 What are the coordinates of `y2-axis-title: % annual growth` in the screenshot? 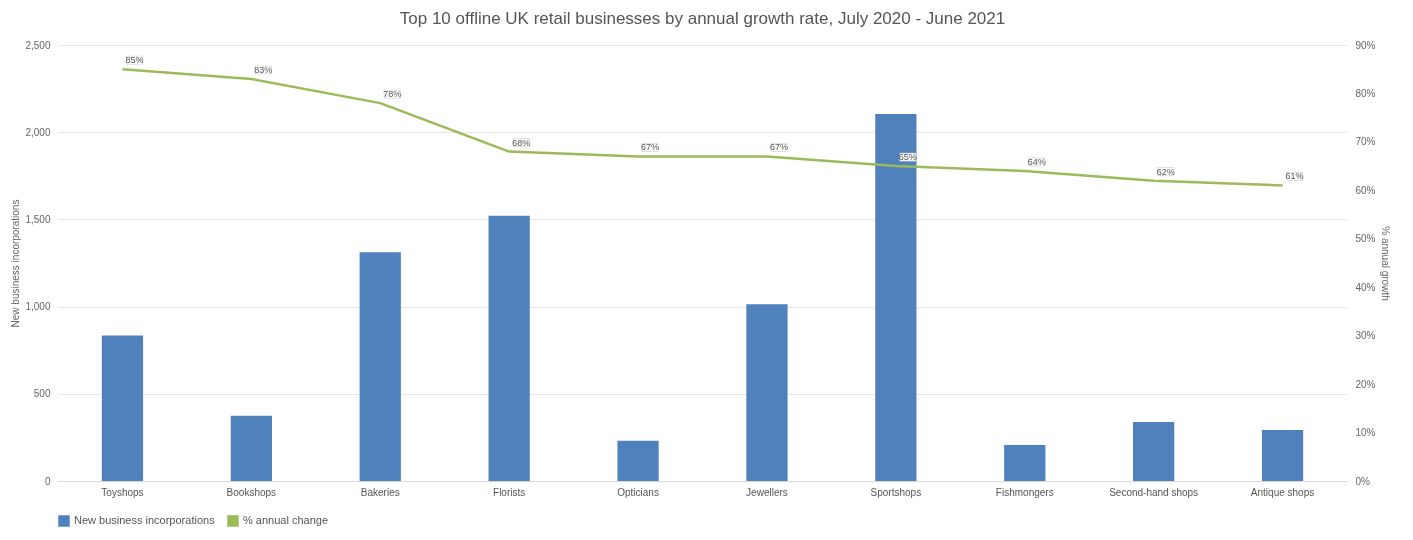 It's located at (1385, 263).